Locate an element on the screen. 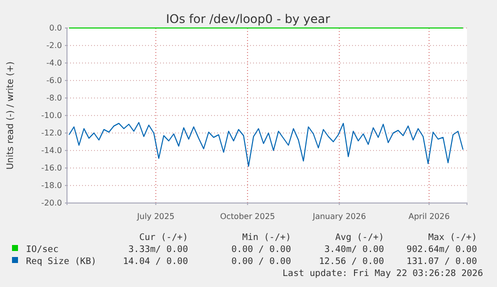  x-tick-label: July 2025 is located at coordinates (155, 217).